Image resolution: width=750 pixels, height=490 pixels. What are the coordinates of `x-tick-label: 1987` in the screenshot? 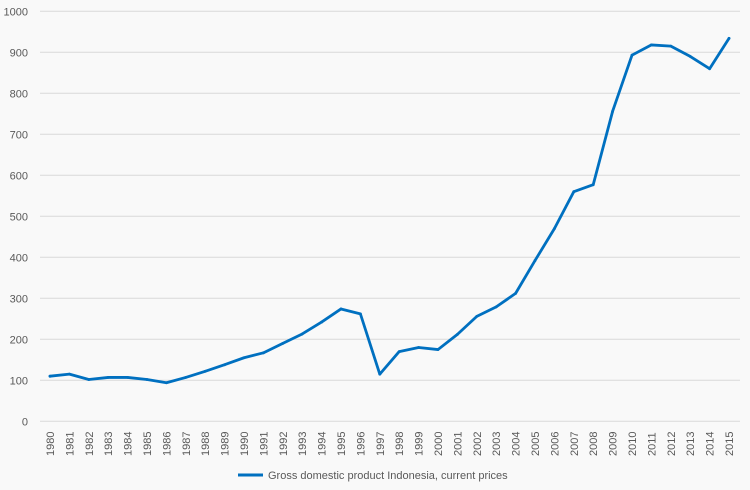 It's located at (187, 444).